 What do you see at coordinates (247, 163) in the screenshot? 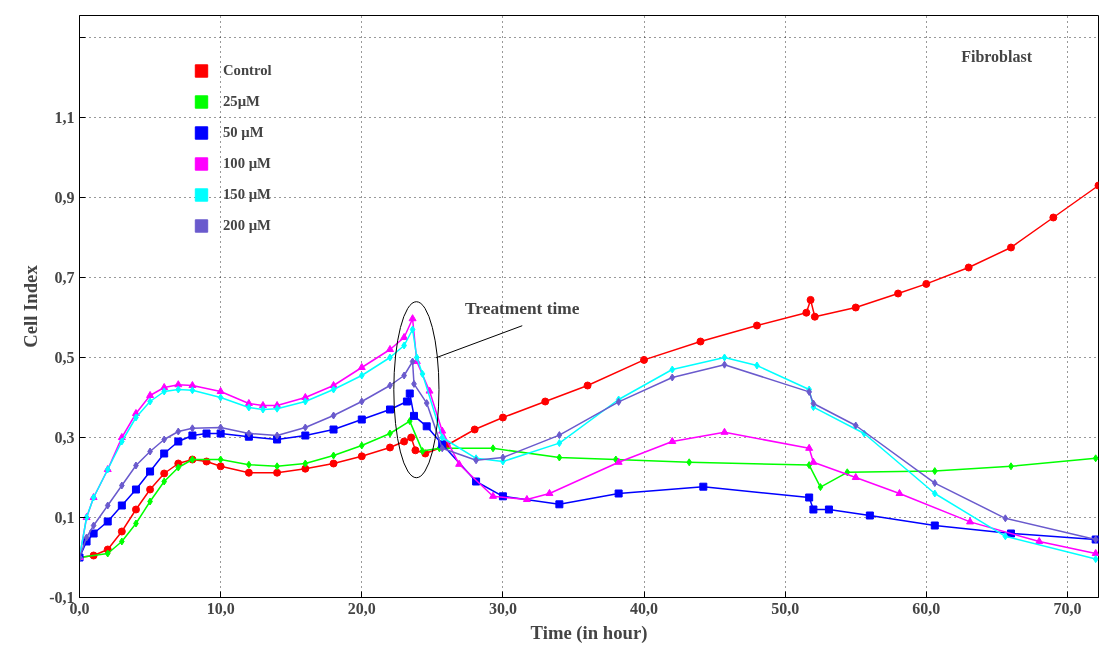
I see `legend-label: 100 µM` at bounding box center [247, 163].